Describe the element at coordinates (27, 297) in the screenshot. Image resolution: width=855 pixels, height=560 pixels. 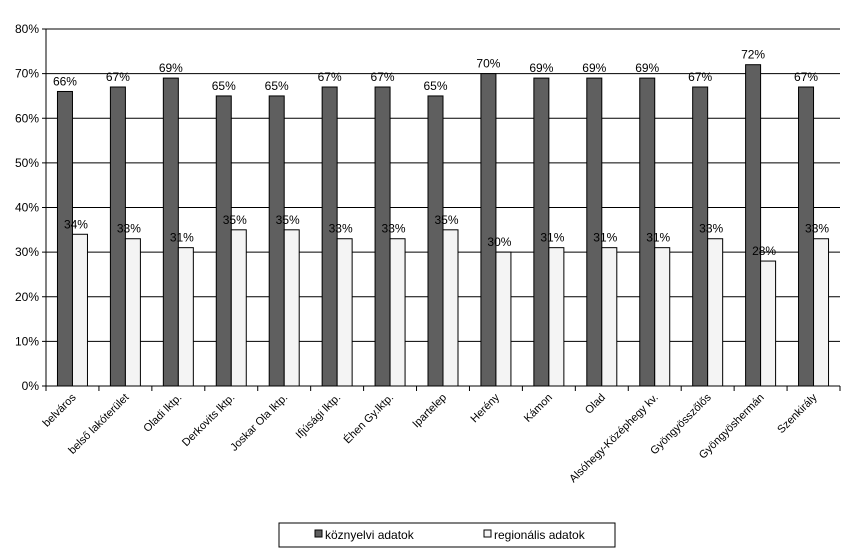
I see `y-tick-label: 20%` at that location.